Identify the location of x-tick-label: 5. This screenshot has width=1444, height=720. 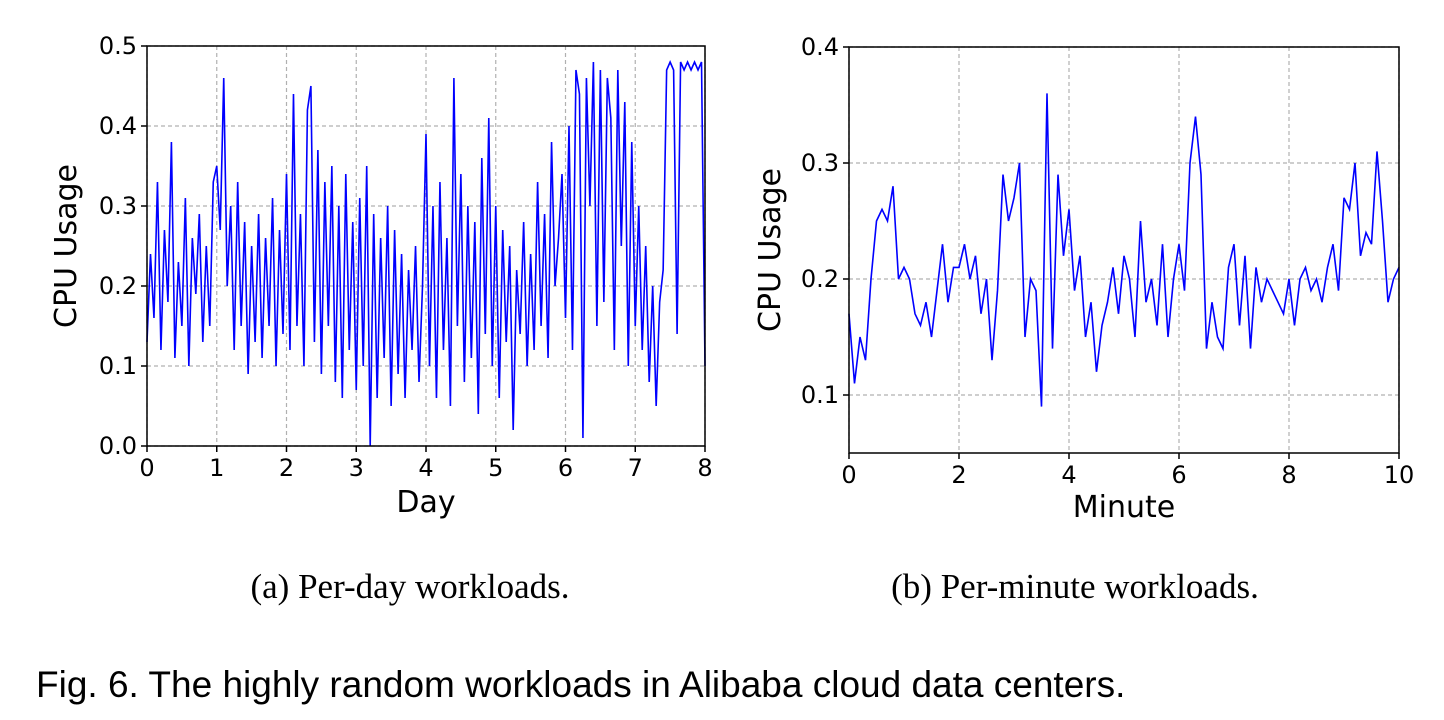
(495, 468).